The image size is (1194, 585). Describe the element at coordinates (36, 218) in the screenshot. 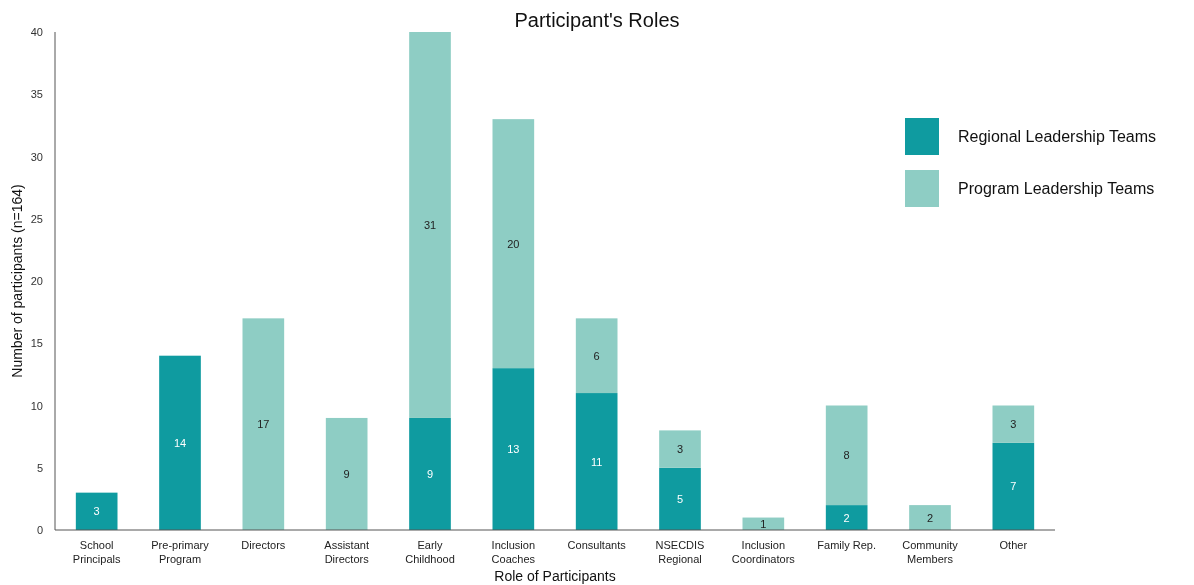

I see `y-tick-label: 25` at that location.